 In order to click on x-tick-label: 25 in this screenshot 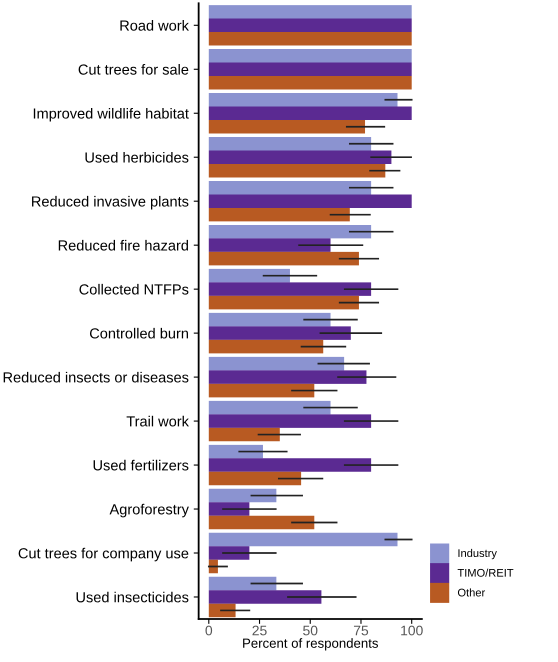, I will do `click(259, 631)`.